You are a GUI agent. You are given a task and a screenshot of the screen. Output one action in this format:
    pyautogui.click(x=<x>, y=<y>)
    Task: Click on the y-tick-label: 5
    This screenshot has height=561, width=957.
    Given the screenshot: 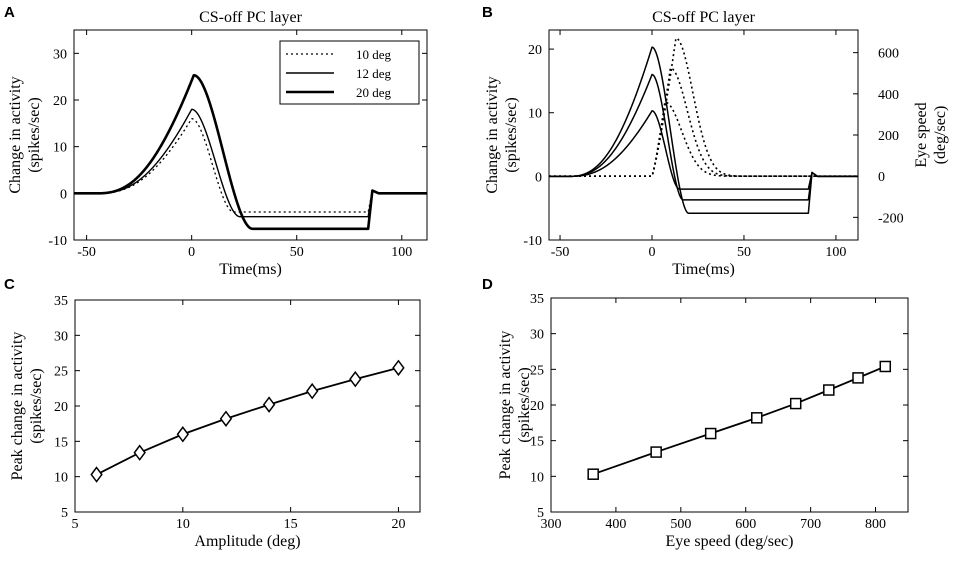 What is the action you would take?
    pyautogui.click(x=64, y=513)
    